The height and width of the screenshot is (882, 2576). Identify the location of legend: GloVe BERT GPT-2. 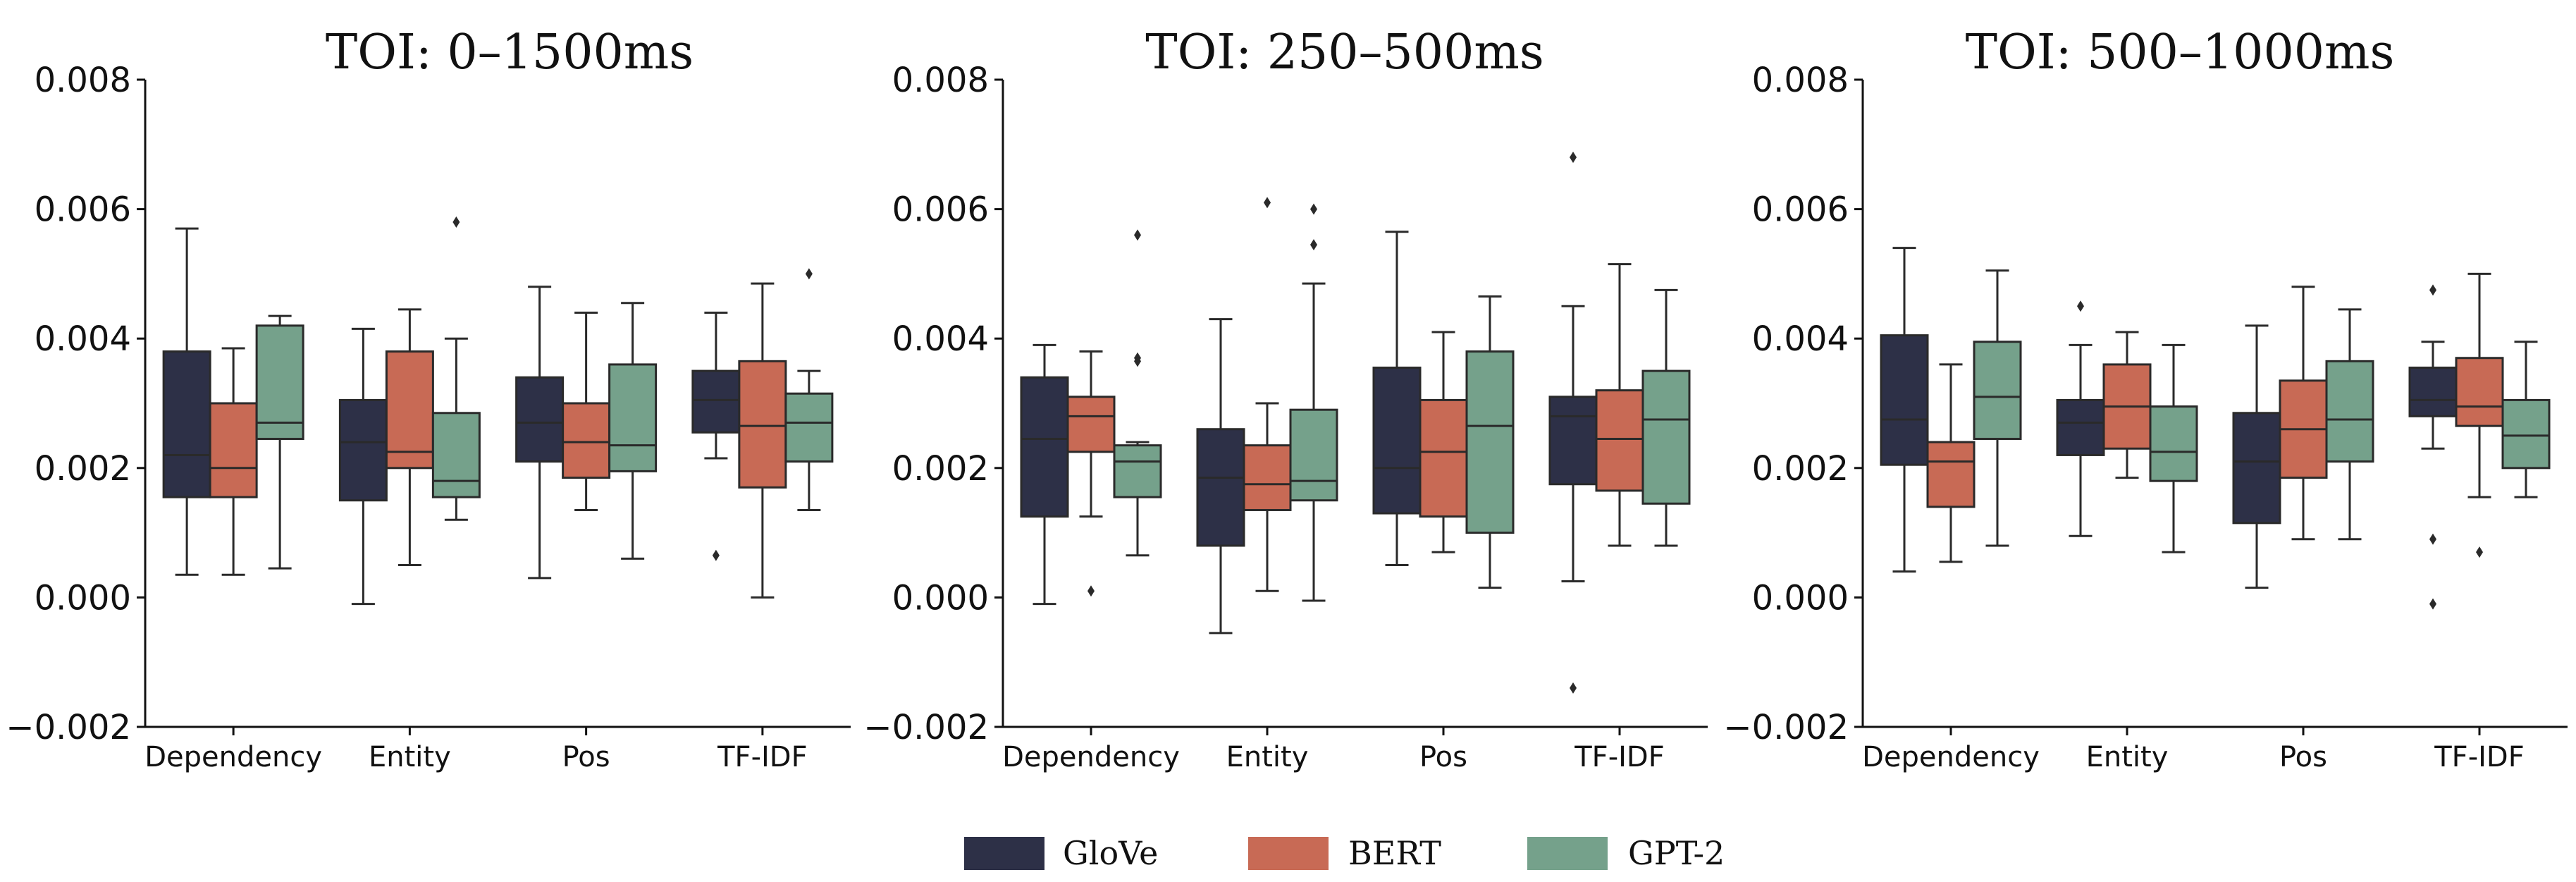
(1344, 853).